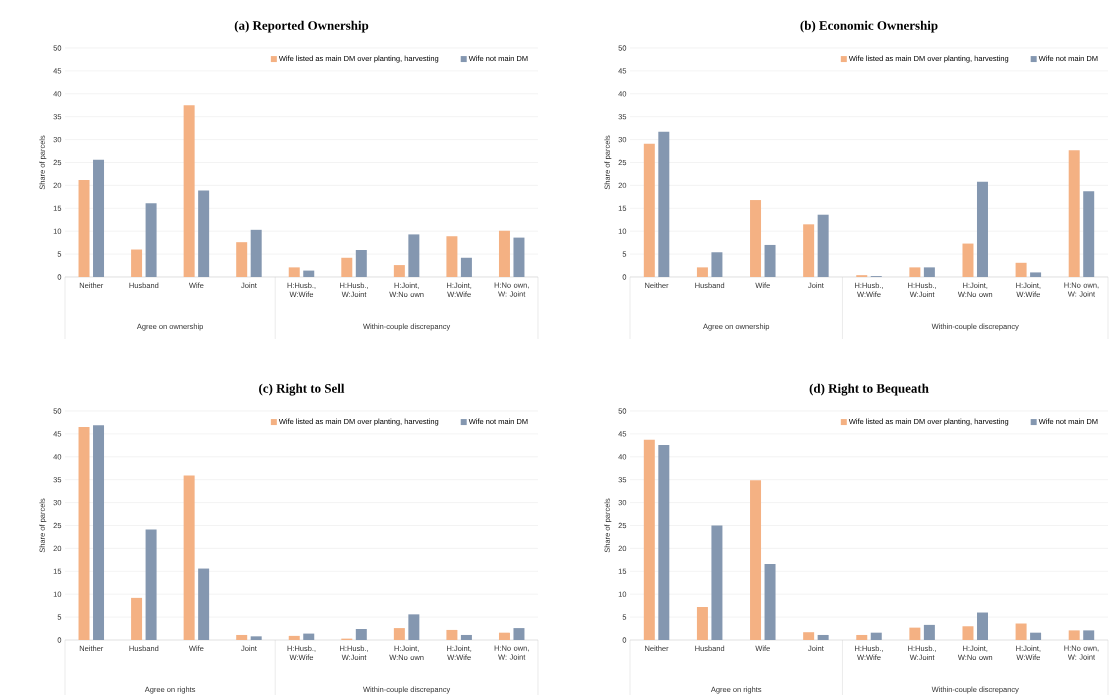  Describe the element at coordinates (301, 26) in the screenshot. I see `chart-title: (a) Reported Ownership` at that location.